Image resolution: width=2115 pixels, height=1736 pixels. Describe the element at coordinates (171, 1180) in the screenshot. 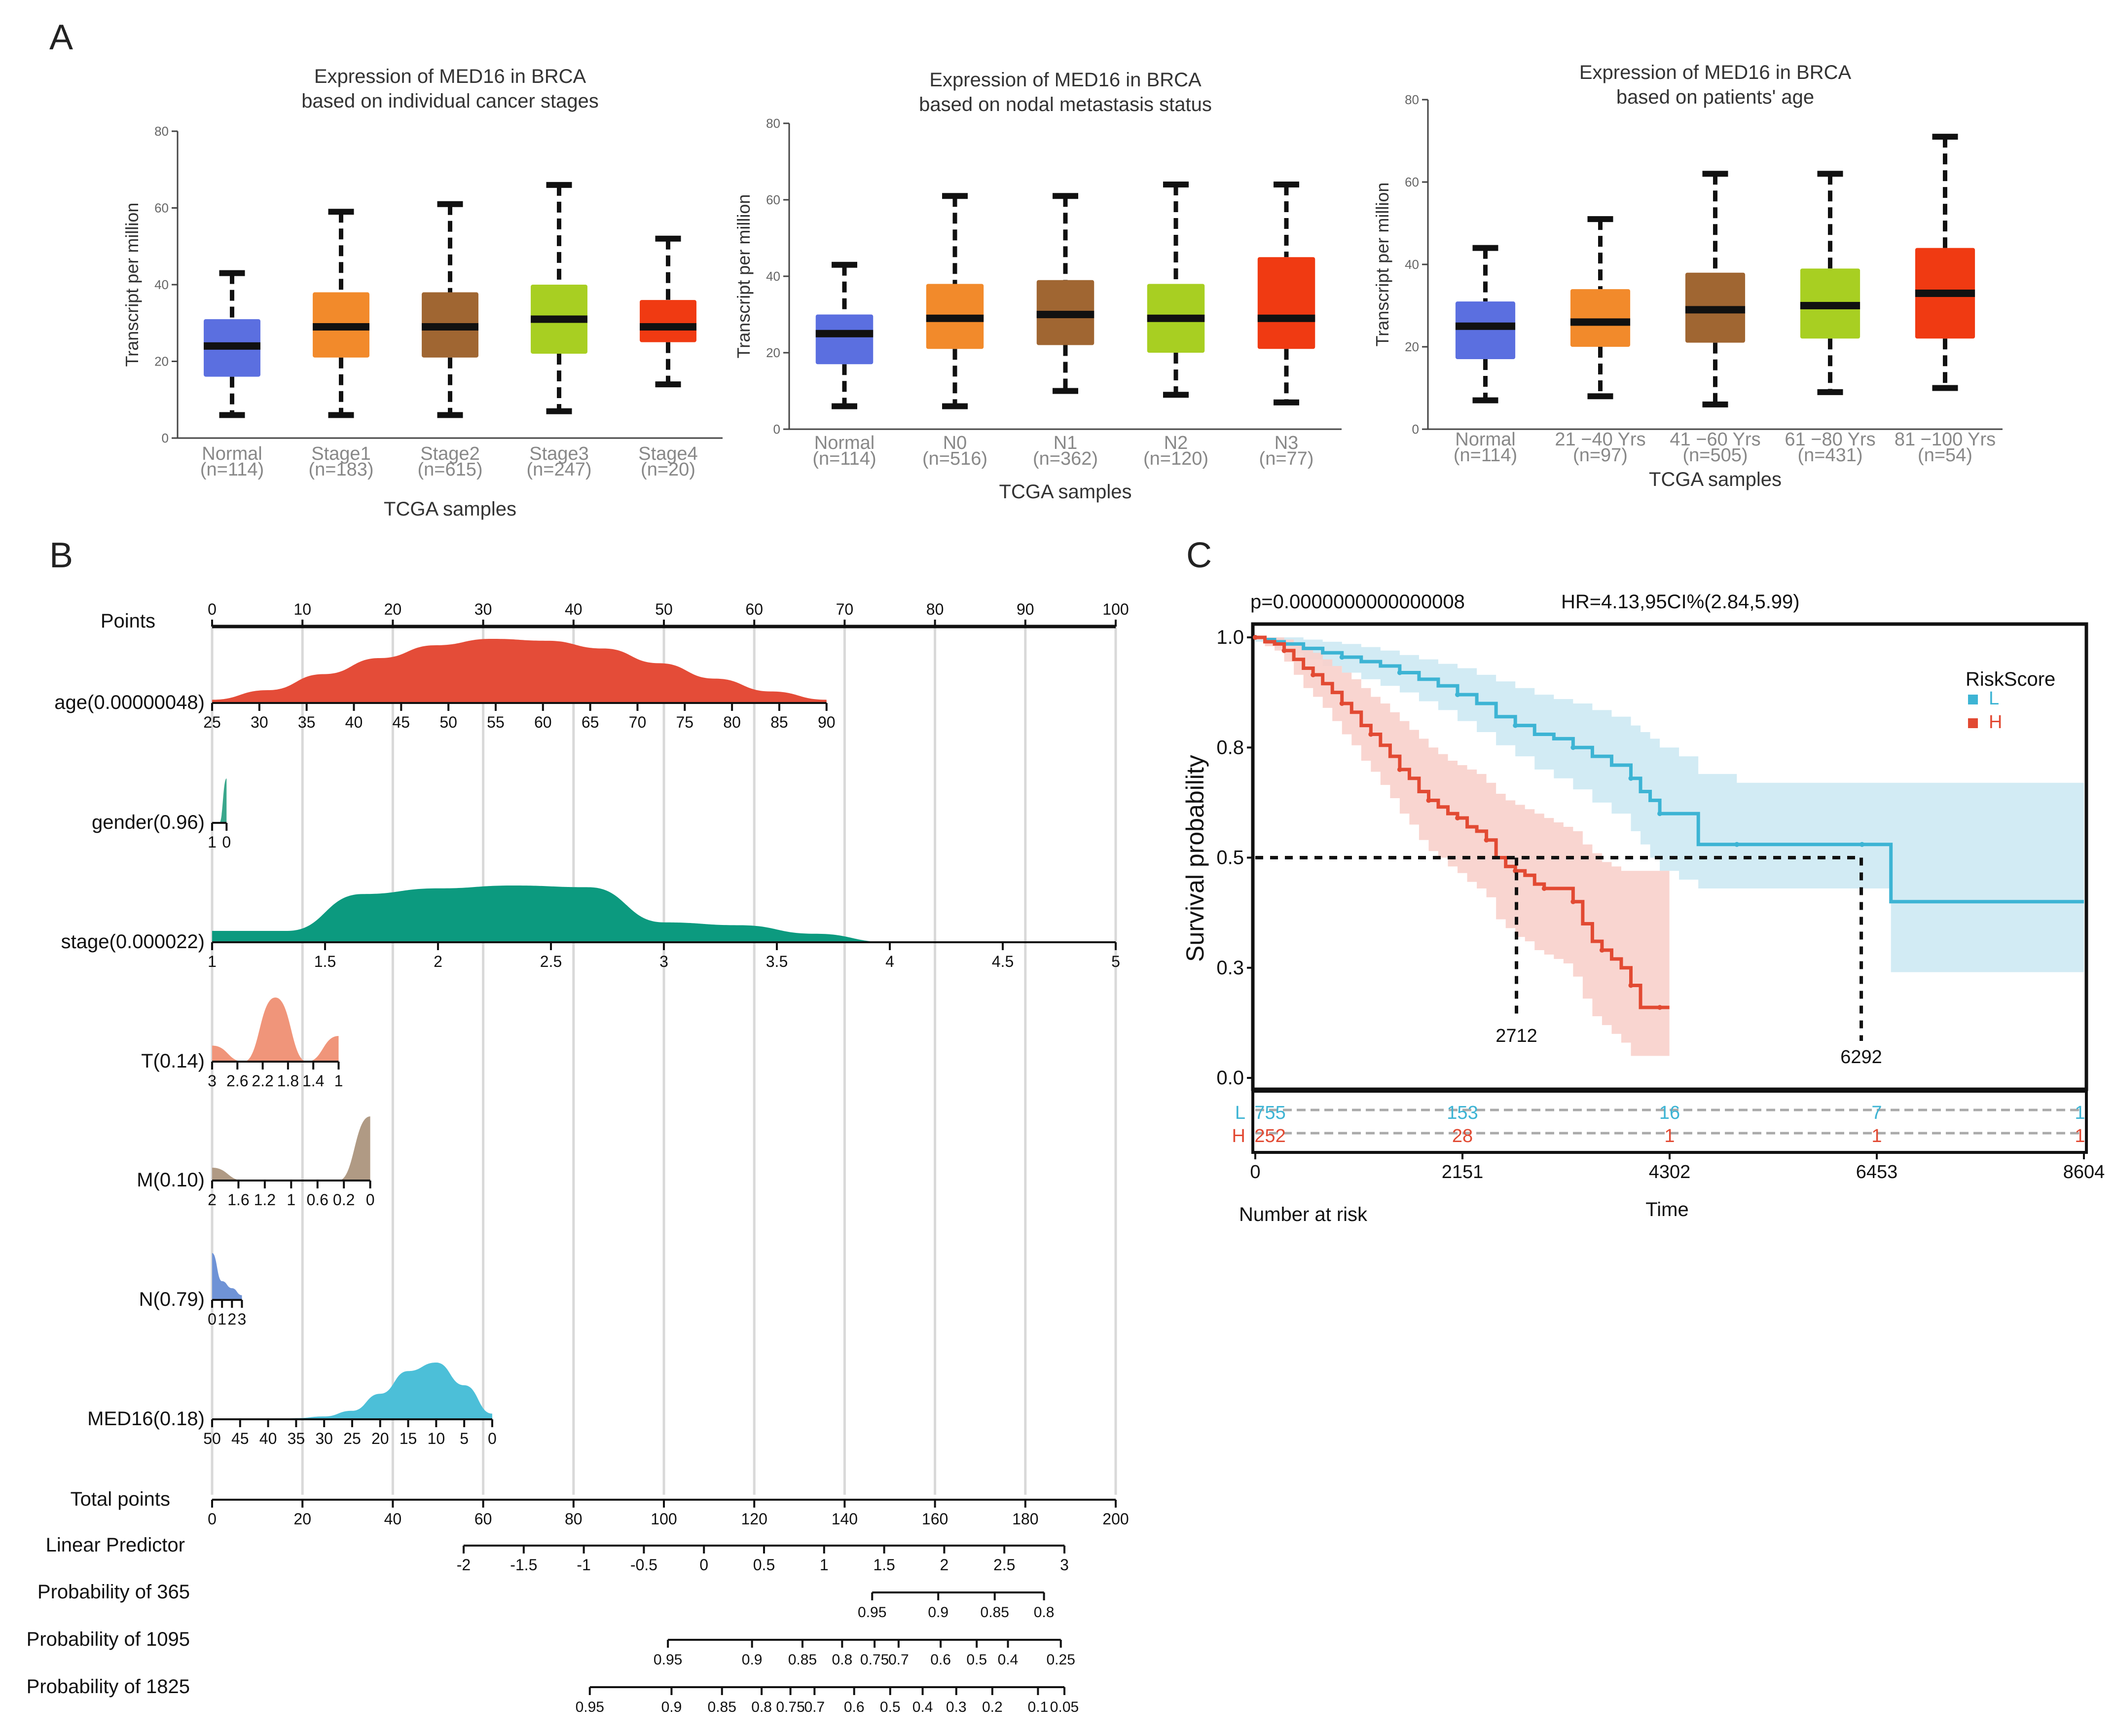

I see `nomogram-variable-label: M(0.10)` at that location.